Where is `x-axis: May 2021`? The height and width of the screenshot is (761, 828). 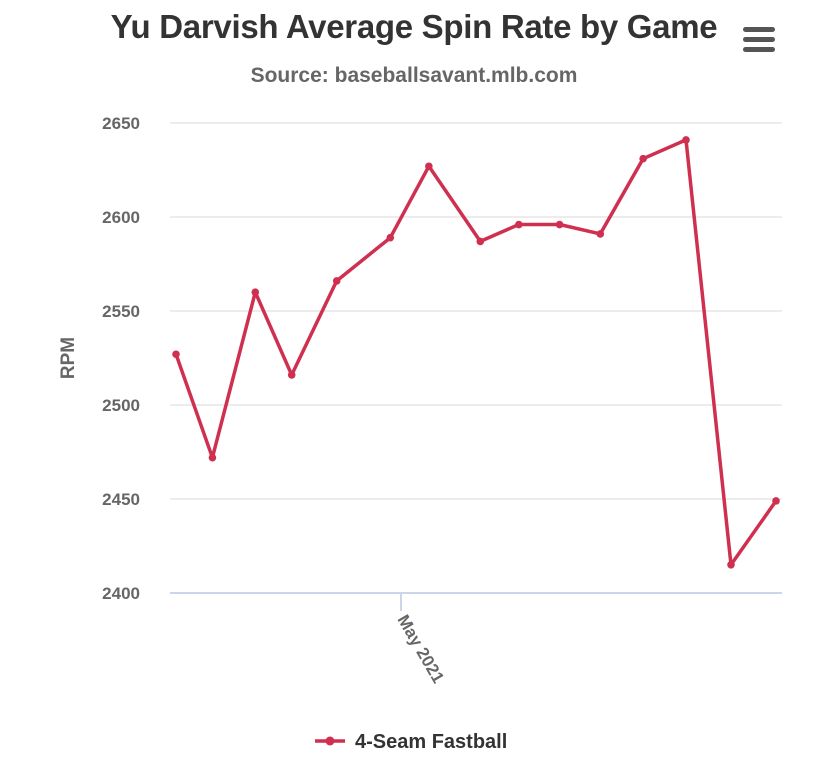 x-axis: May 2021 is located at coordinates (476, 639).